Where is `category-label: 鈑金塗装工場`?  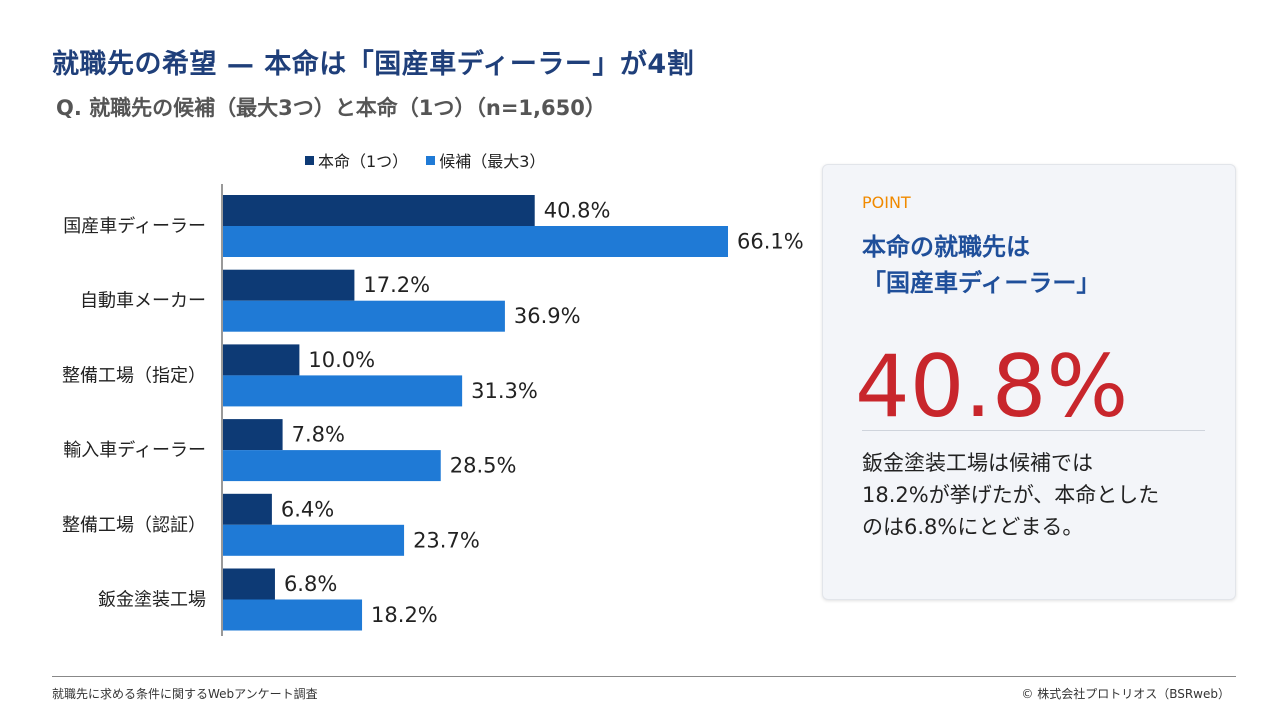
category-label: 鈑金塗装工場 is located at coordinates (152, 600).